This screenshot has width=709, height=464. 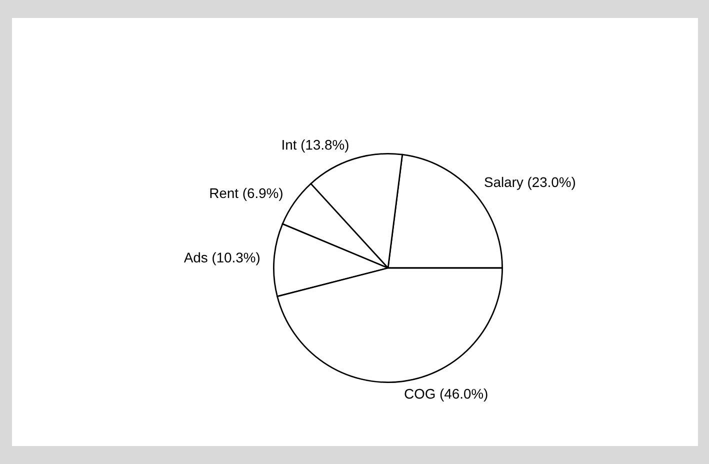 What do you see at coordinates (222, 259) in the screenshot?
I see `slice-label: Ads (10.3%)` at bounding box center [222, 259].